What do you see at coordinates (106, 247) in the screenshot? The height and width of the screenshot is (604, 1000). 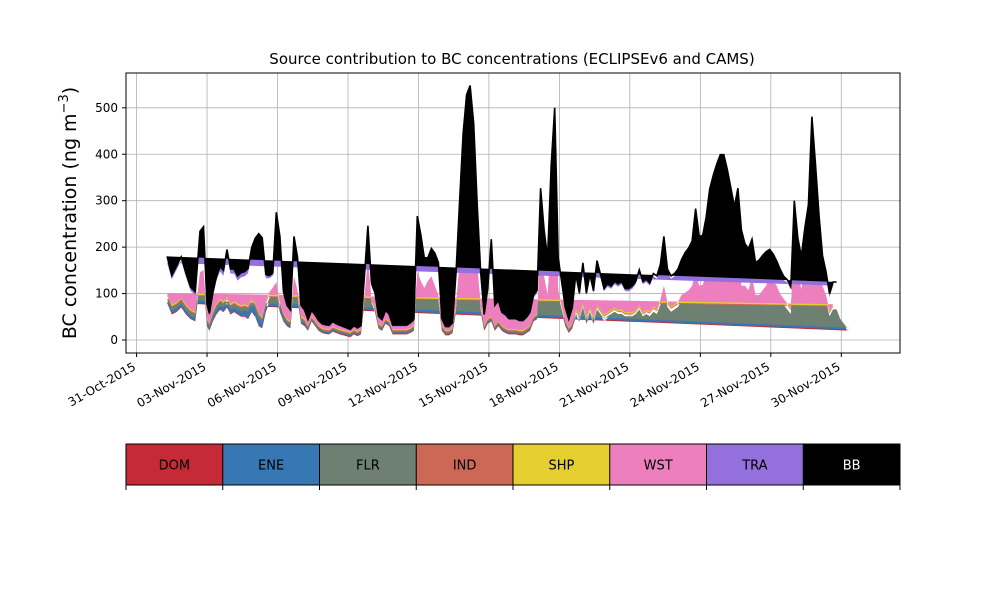 I see `y-tick-label: 200` at bounding box center [106, 247].